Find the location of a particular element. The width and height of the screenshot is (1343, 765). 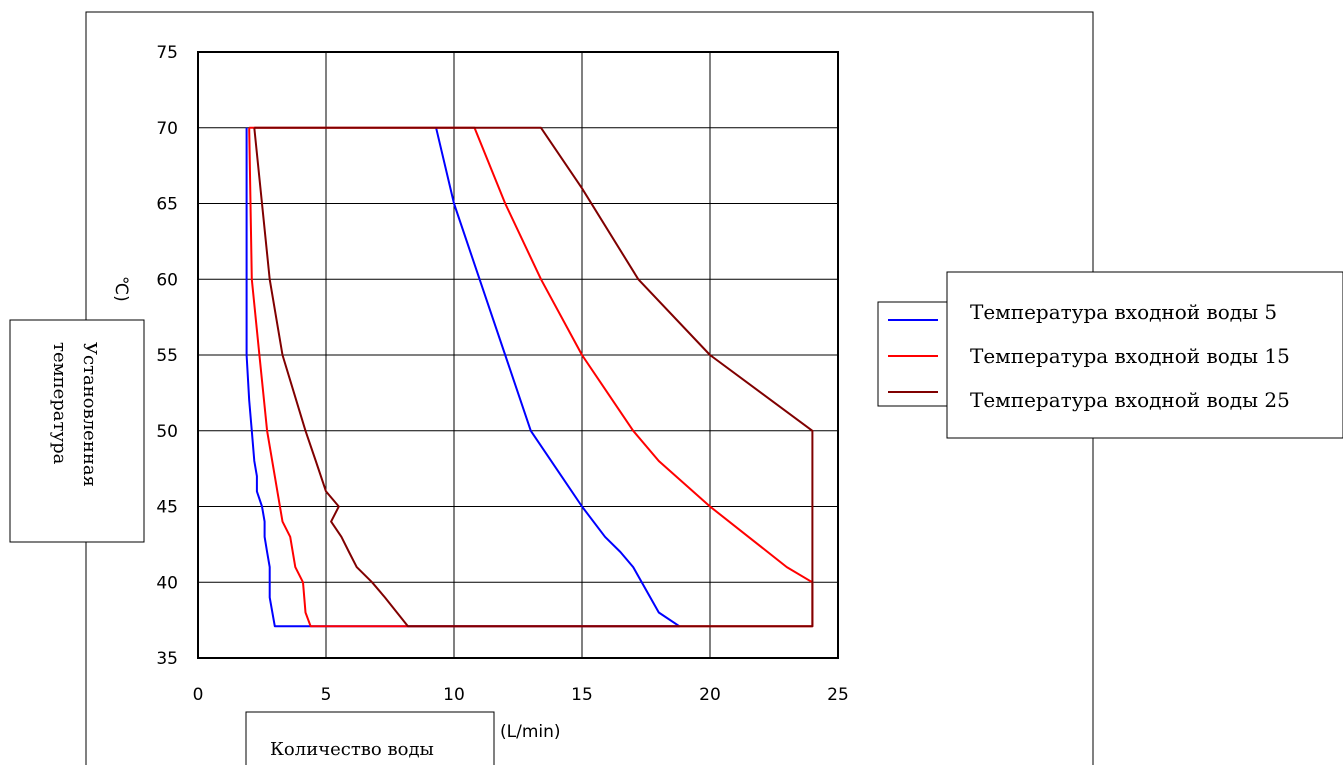

legend-entry-2: Температура входной воды 15 is located at coordinates (1130, 356).